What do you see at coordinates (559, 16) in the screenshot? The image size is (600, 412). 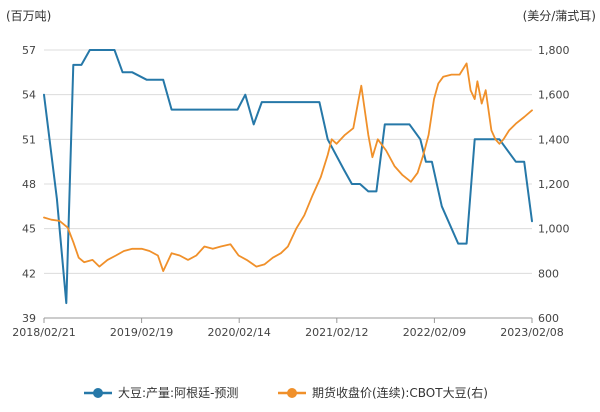 I see `right-axis-unit: (美分/蒲式耳)` at bounding box center [559, 16].